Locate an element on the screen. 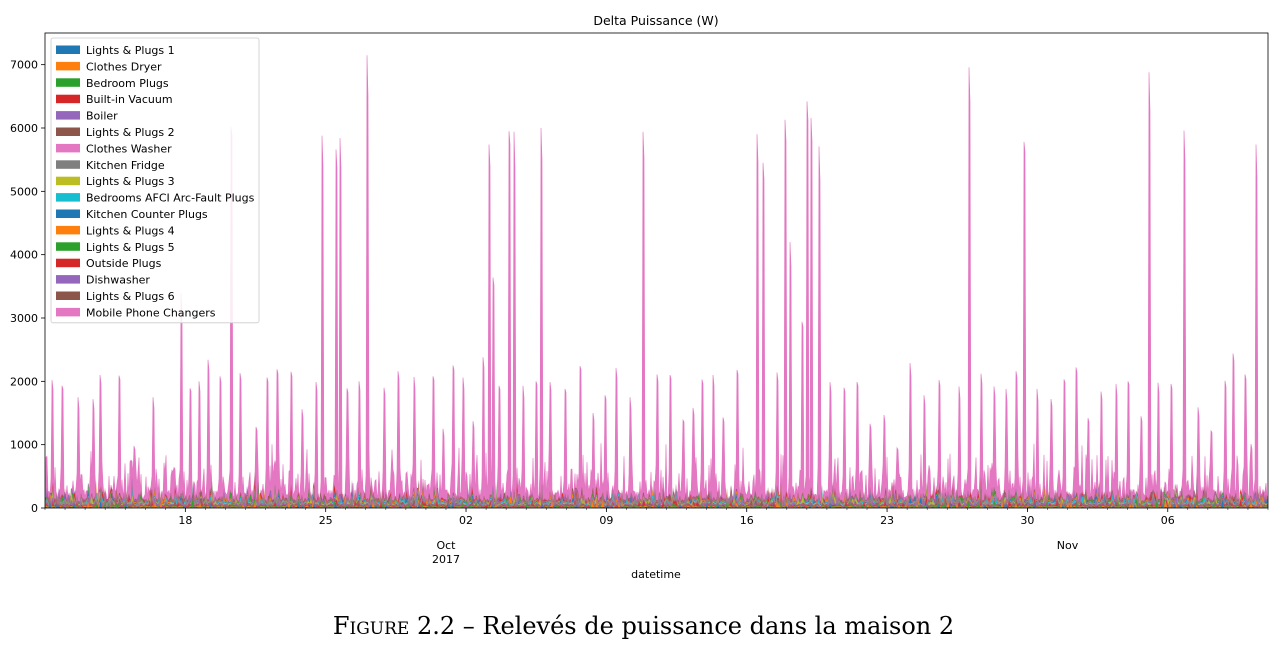 The width and height of the screenshot is (1287, 651). x-tick-label: 23 is located at coordinates (887, 520).